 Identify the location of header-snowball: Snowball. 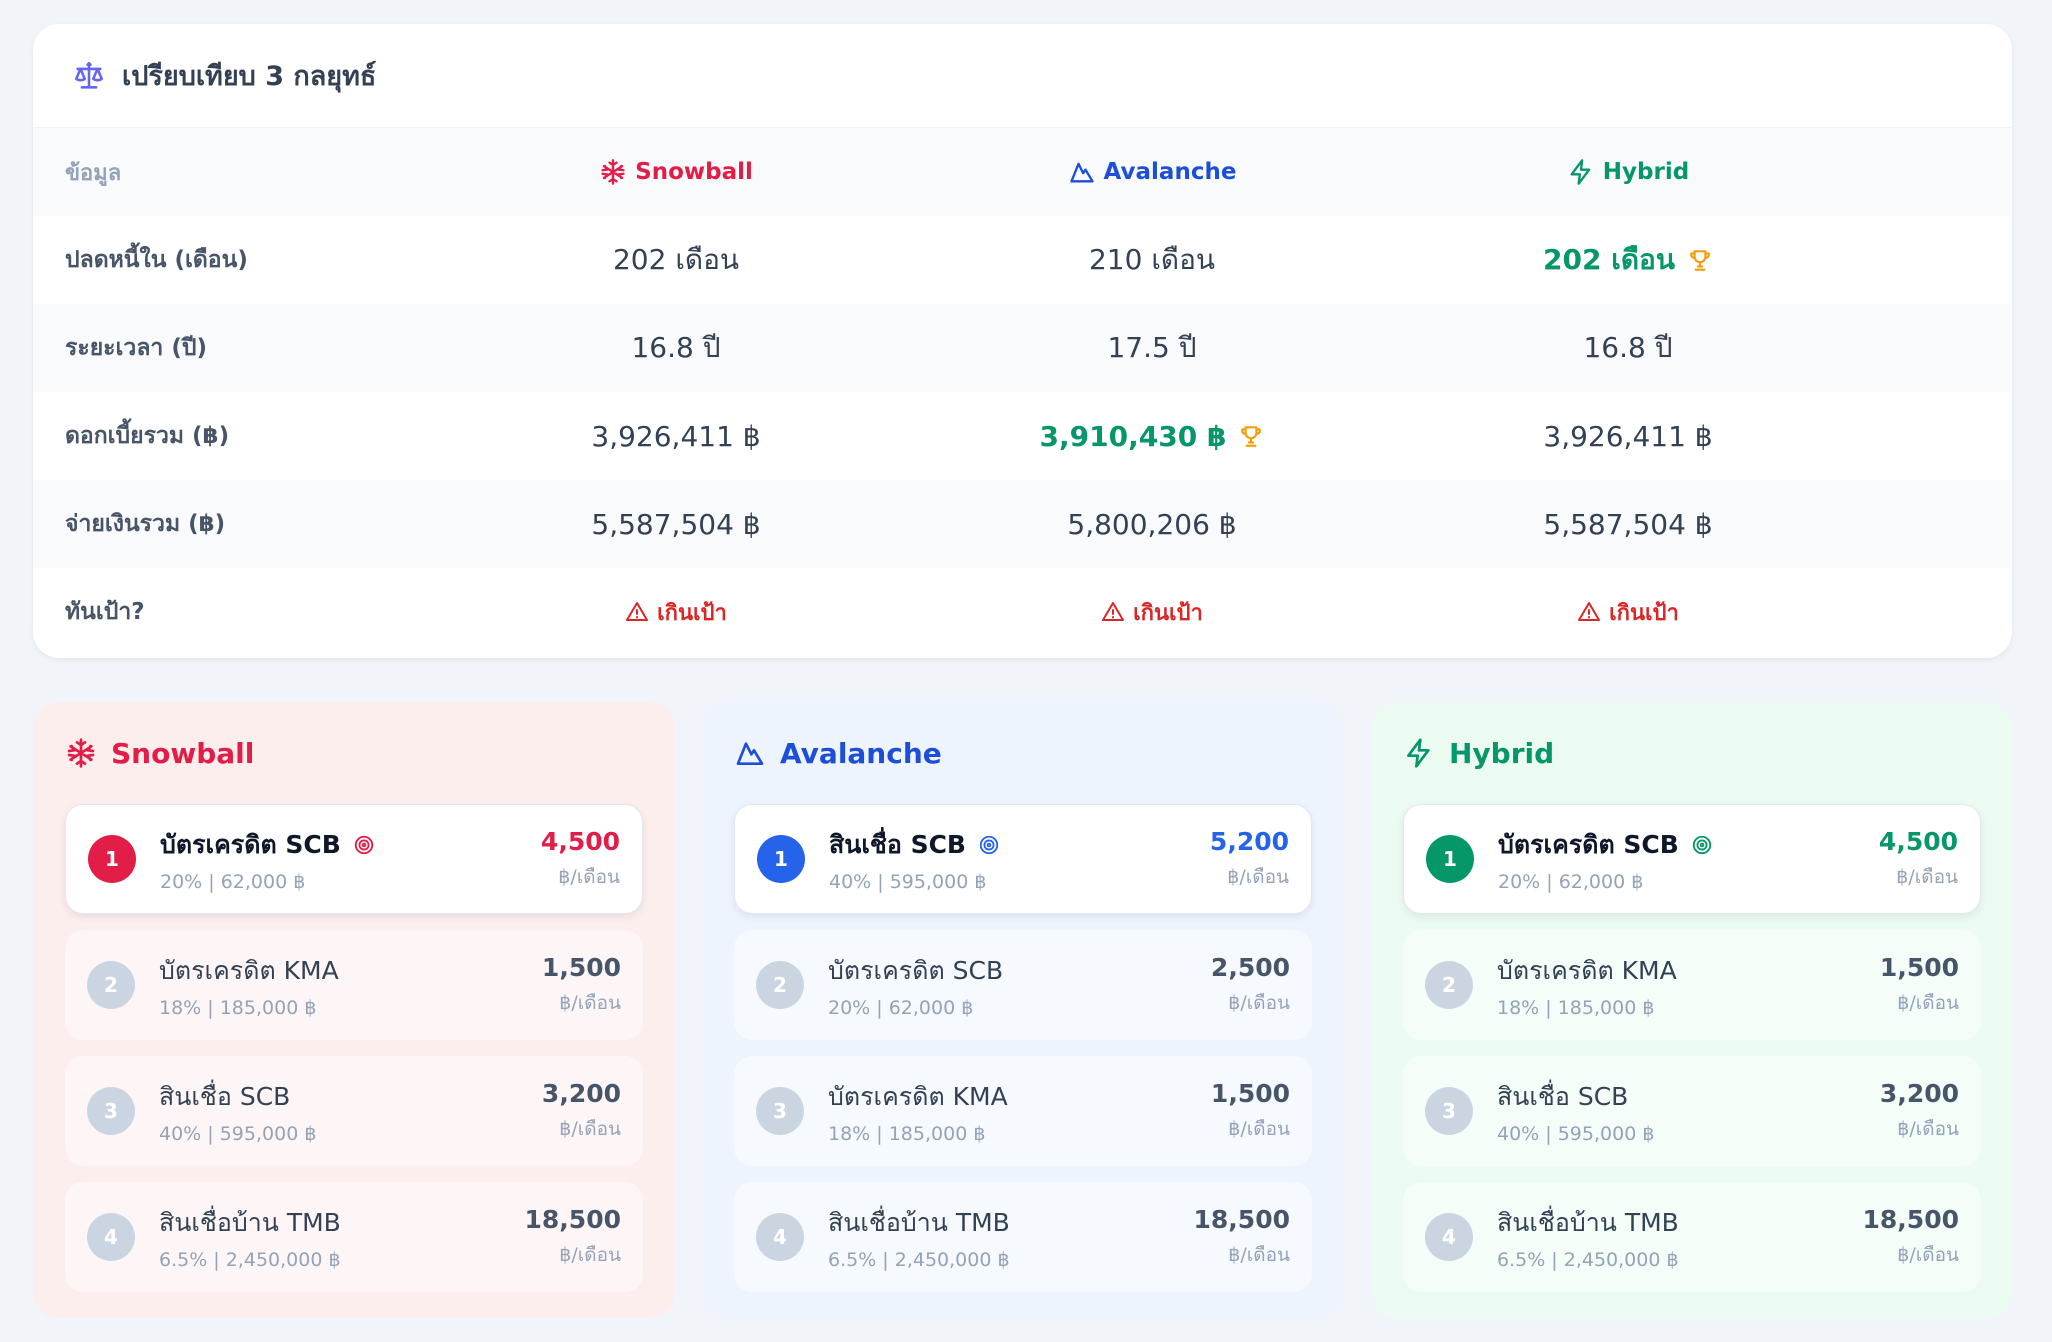
(676, 172).